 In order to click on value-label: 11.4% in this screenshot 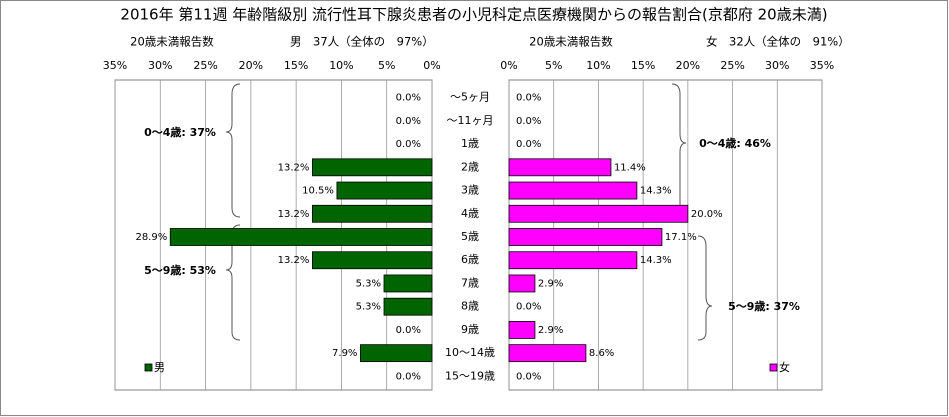, I will do `click(630, 167)`.